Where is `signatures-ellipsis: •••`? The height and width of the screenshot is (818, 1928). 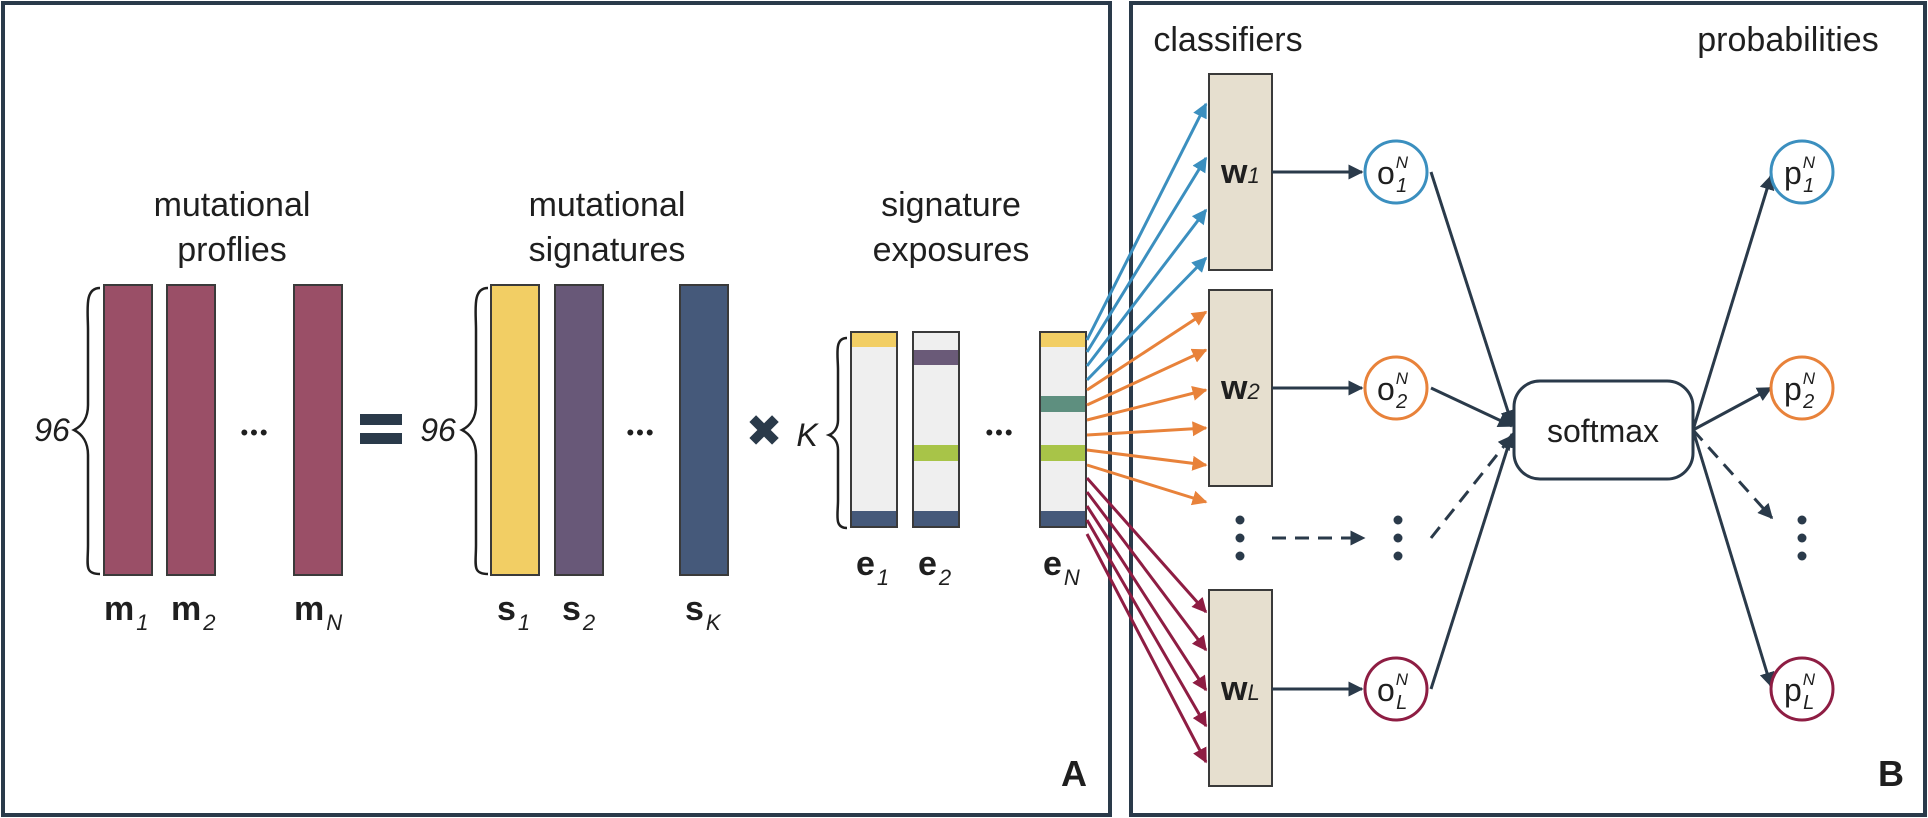
signatures-ellipsis: ••• is located at coordinates (640, 432).